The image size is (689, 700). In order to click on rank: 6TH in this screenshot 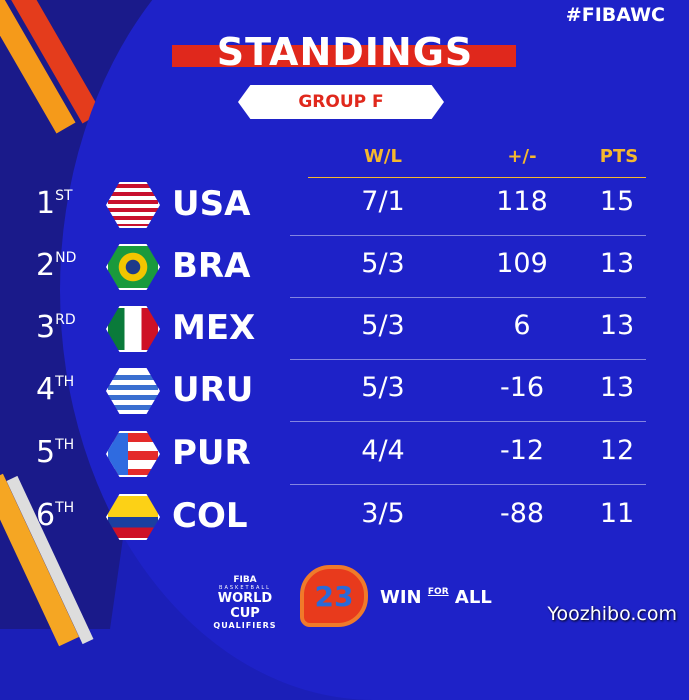, I will do `click(55, 515)`.